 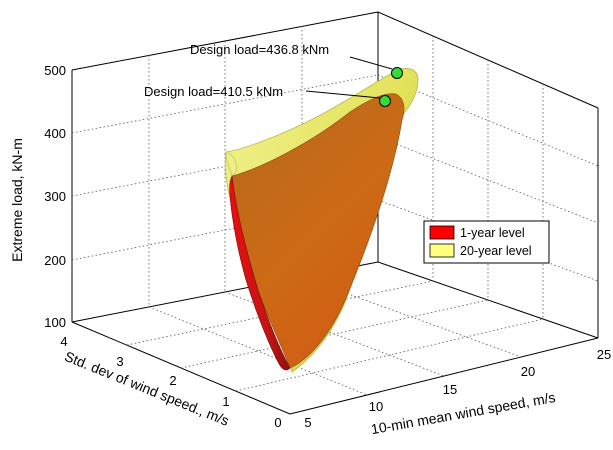 I want to click on y-axis-label: Std. dev of wind speed., m/s, so click(x=146, y=388).